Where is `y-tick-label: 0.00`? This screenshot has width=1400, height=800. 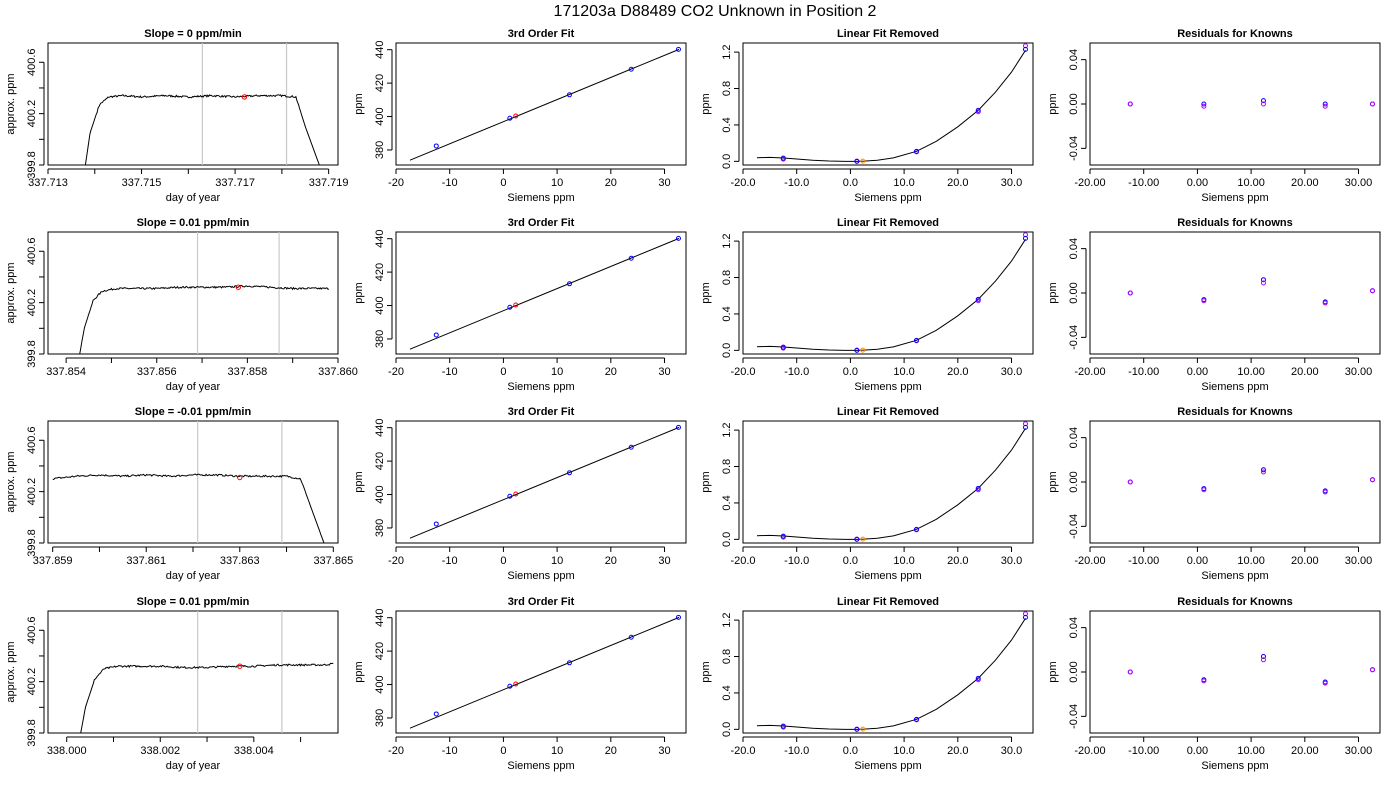
y-tick-label: 0.00 is located at coordinates (1074, 671).